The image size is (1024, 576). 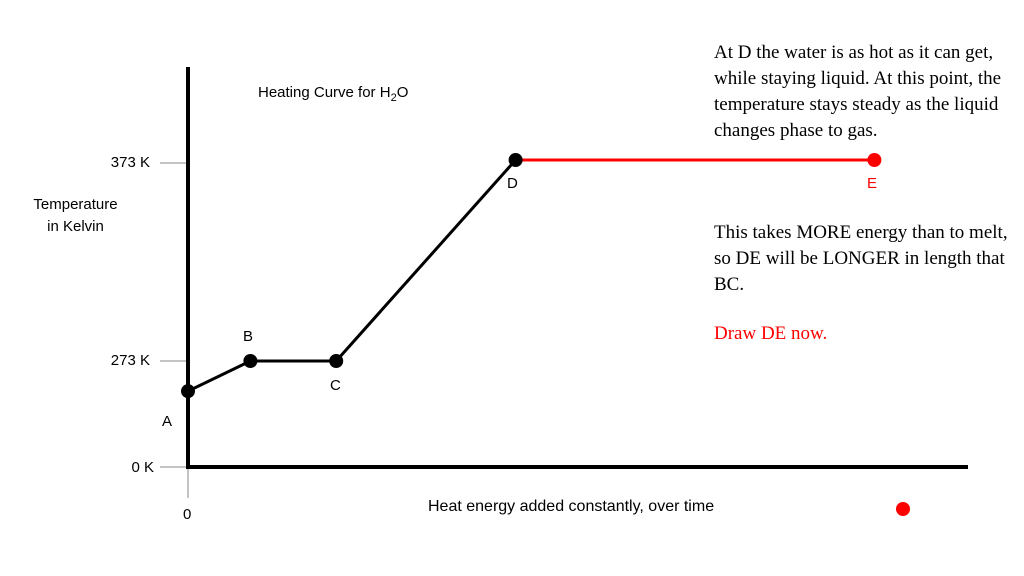 I want to click on y-tick-label-0: 0 K, so click(x=142, y=467).